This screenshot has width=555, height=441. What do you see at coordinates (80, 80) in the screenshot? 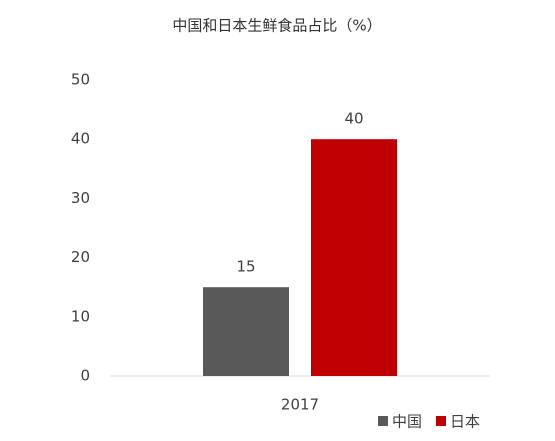
I see `y-tick-label: 50` at bounding box center [80, 80].